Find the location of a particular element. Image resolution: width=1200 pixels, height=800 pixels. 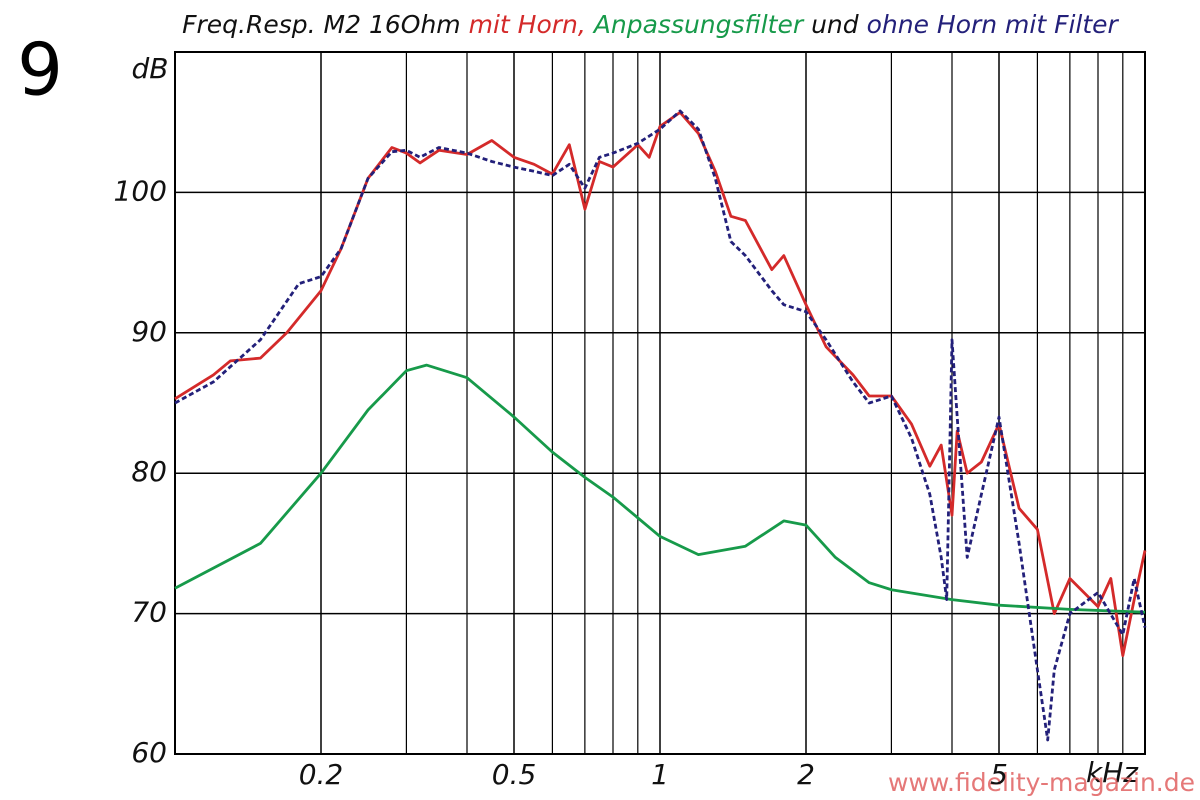

title-prefix: Freq.Resp. M2 16Ohm is located at coordinates (321, 24).